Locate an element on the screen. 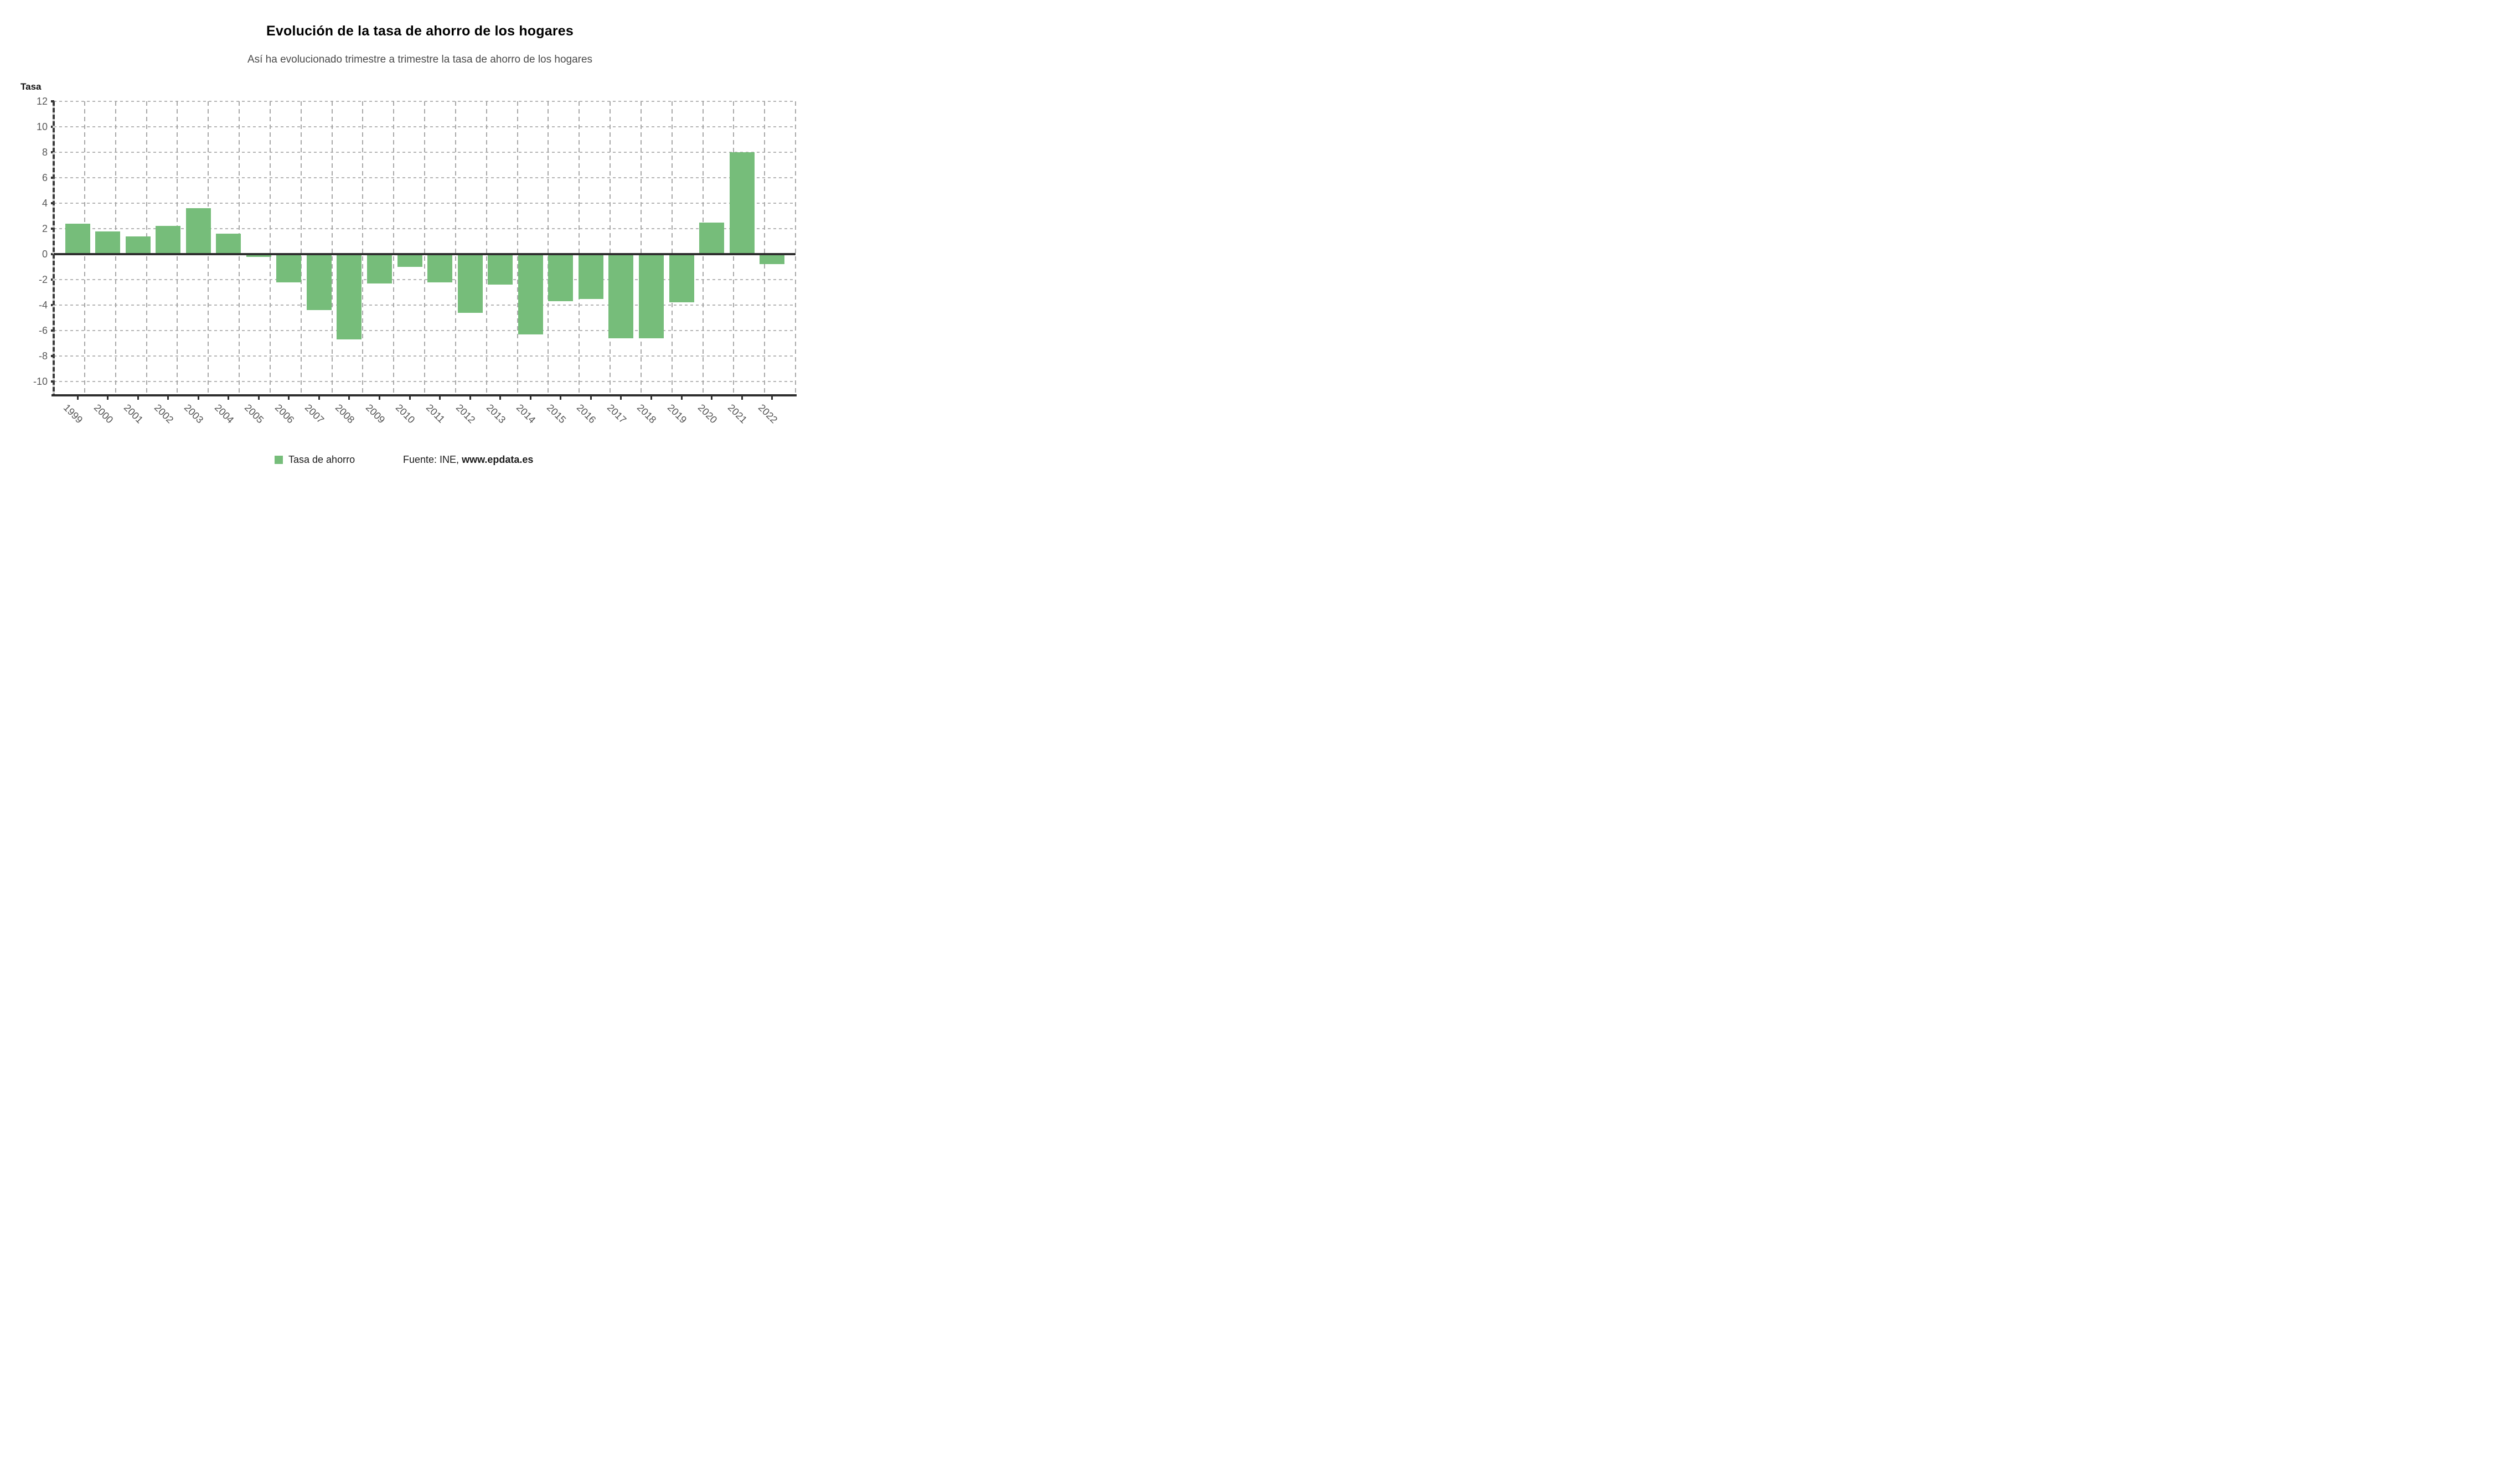 Image resolution: width=2520 pixels, height=1480 pixels. bar-2008 is located at coordinates (349, 297).